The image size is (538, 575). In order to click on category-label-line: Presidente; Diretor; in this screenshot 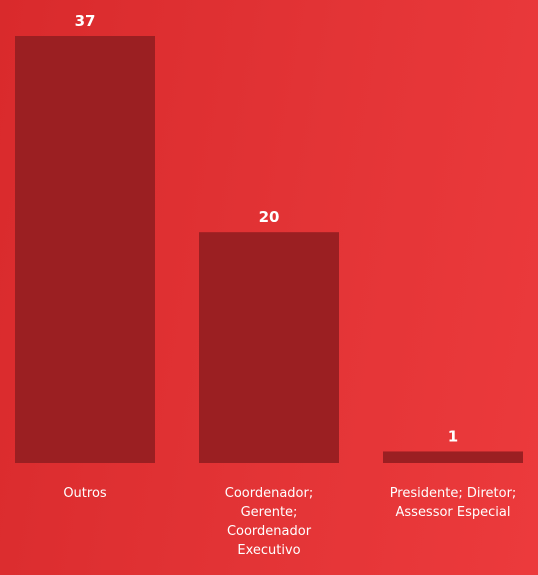, I will do `click(453, 493)`.